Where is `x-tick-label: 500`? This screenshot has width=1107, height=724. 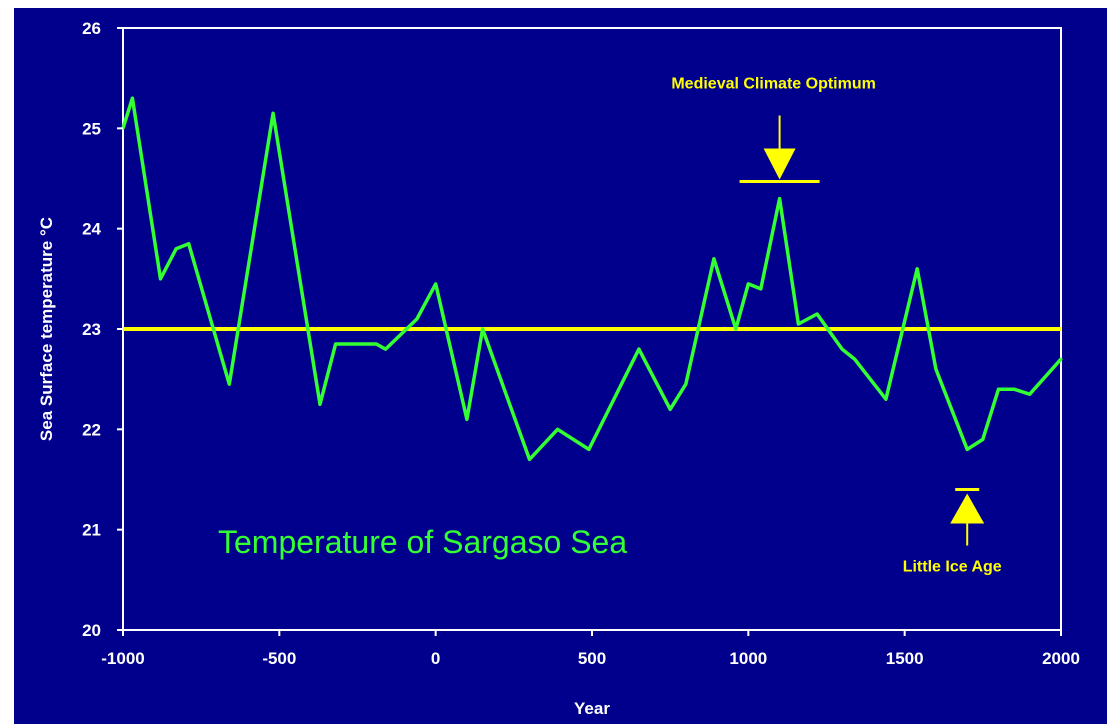 x-tick-label: 500 is located at coordinates (592, 658).